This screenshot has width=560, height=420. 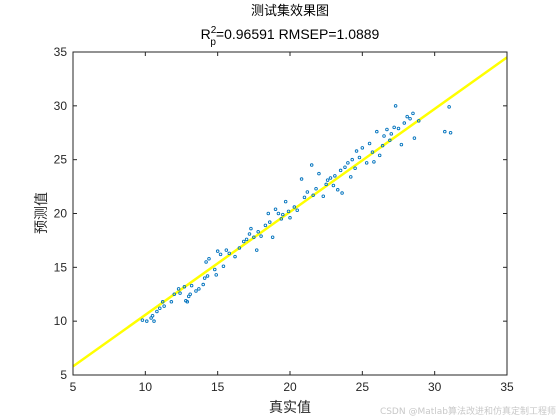 What do you see at coordinates (206, 34) in the screenshot?
I see `subtitle-r-symbol: R` at bounding box center [206, 34].